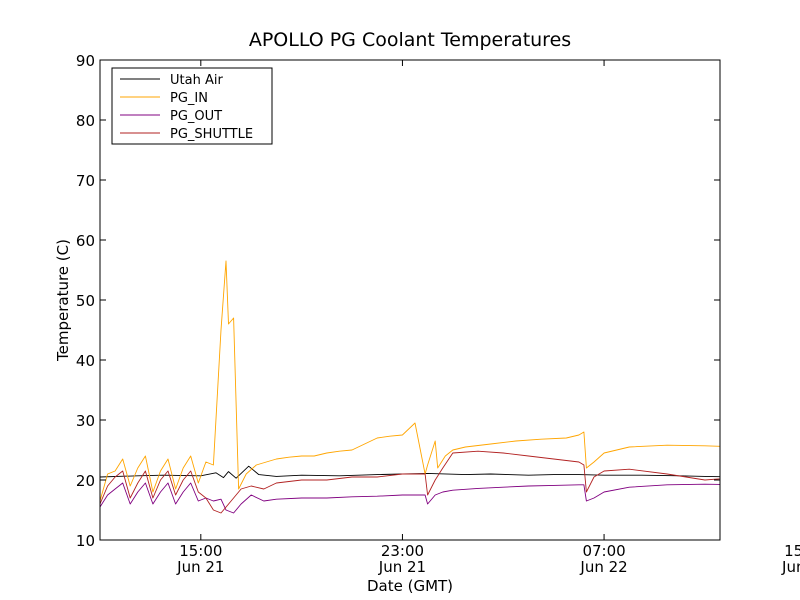 This screenshot has height=600, width=800. What do you see at coordinates (85, 361) in the screenshot?
I see `y-tick-label: 40` at bounding box center [85, 361].